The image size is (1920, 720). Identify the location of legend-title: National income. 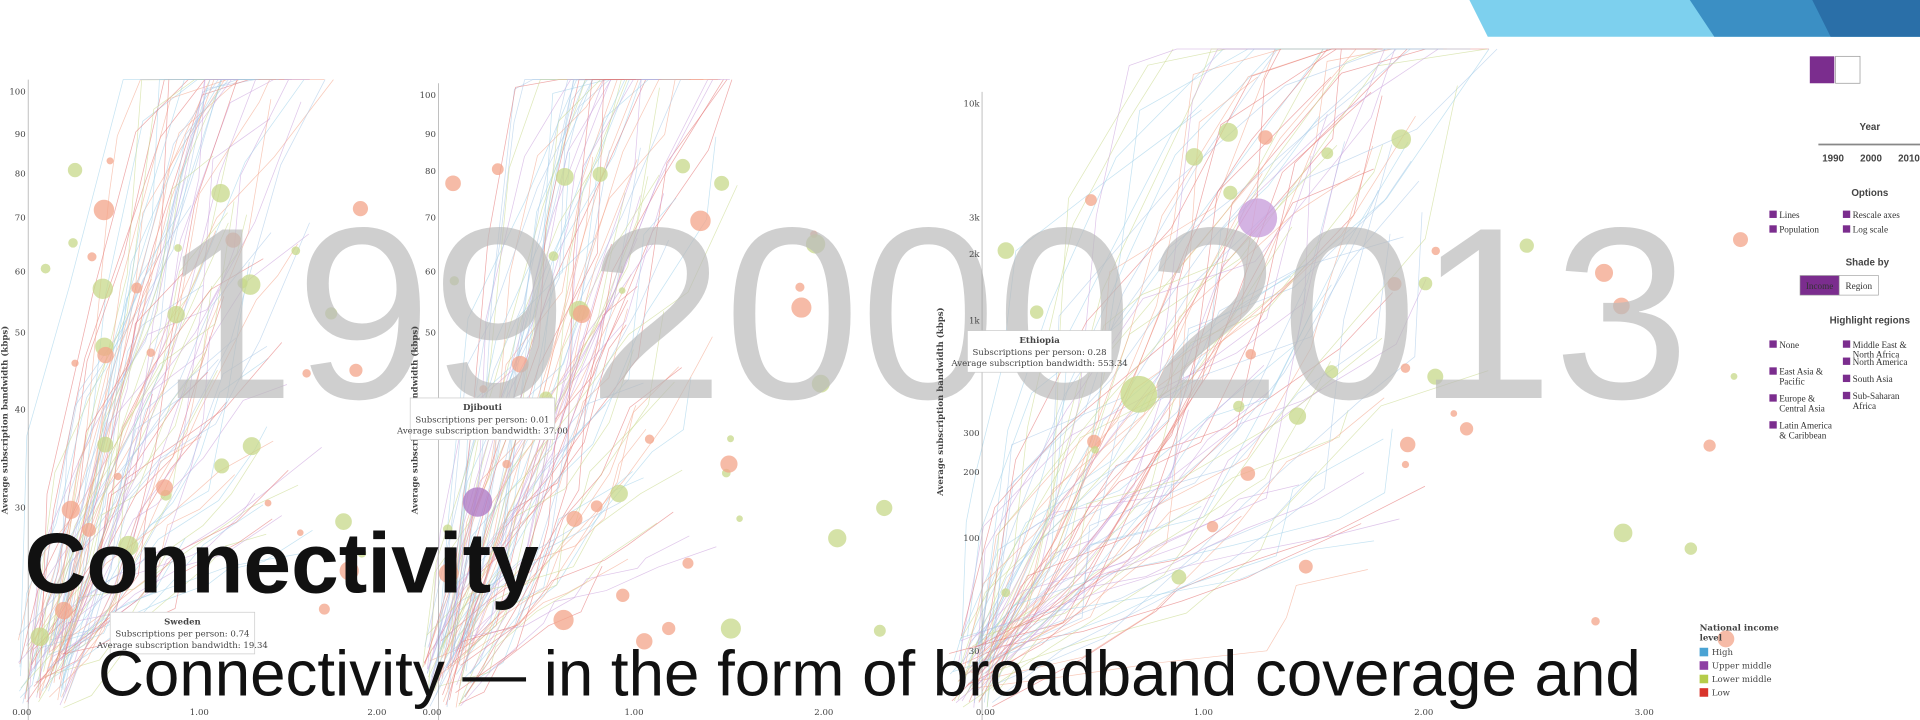
(1740, 629).